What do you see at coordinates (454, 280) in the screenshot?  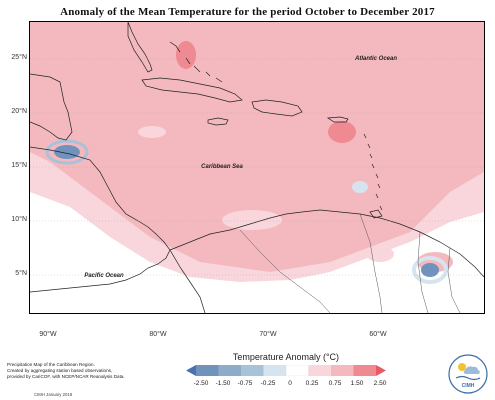 I see `border-suriname-guiana` at bounding box center [454, 280].